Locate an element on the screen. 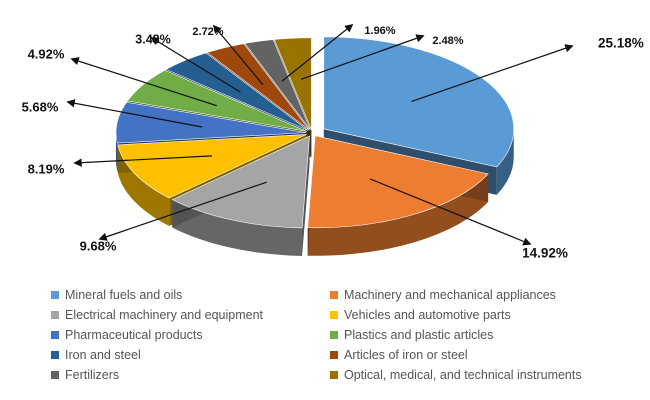 Image resolution: width=650 pixels, height=400 pixels. slice-side-electrical-machinery-and-equipment-start is located at coordinates (306, 196).